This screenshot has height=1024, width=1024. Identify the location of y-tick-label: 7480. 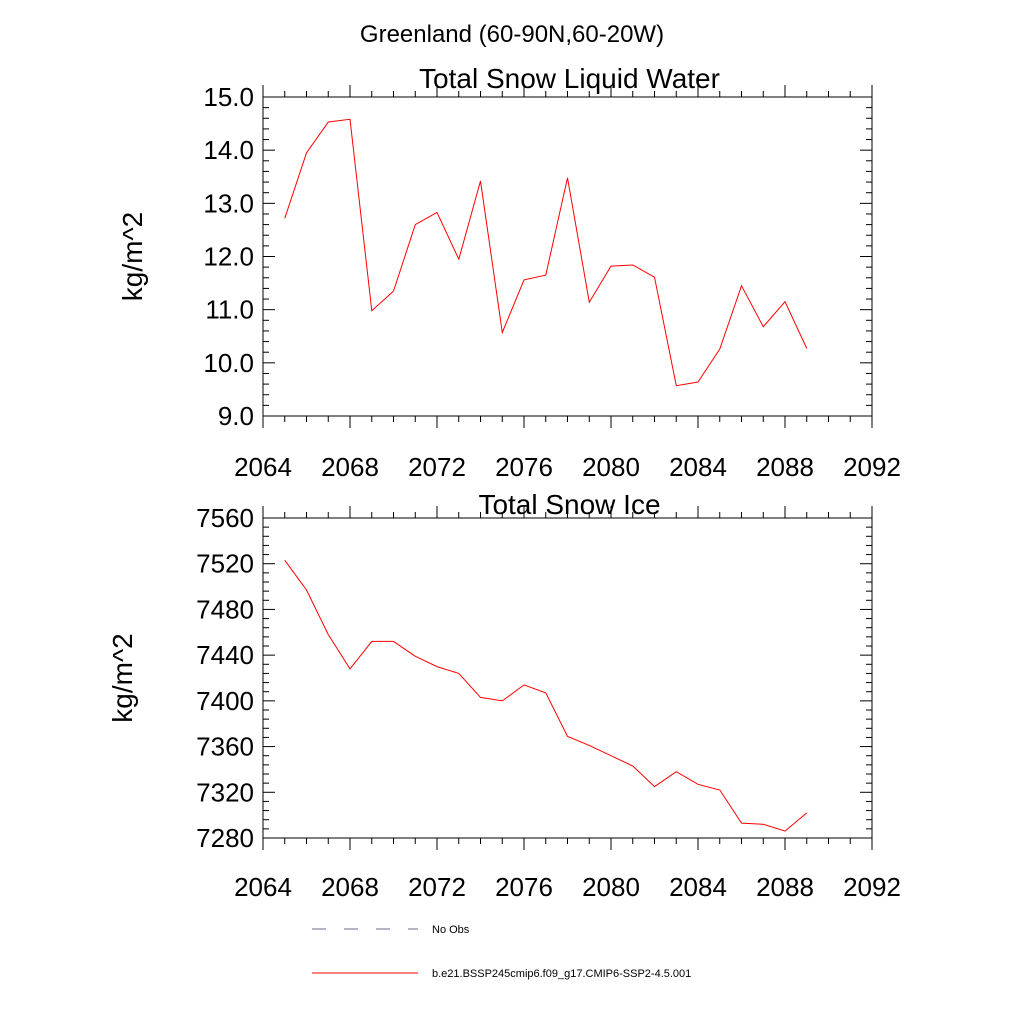
(225, 609).